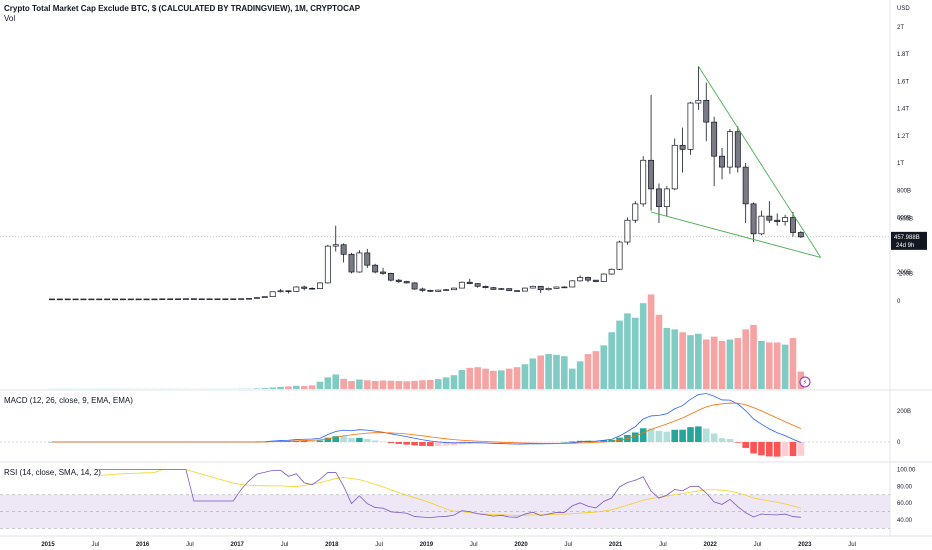  What do you see at coordinates (427, 545) in the screenshot?
I see `time-axis-tick: 2019` at bounding box center [427, 545].